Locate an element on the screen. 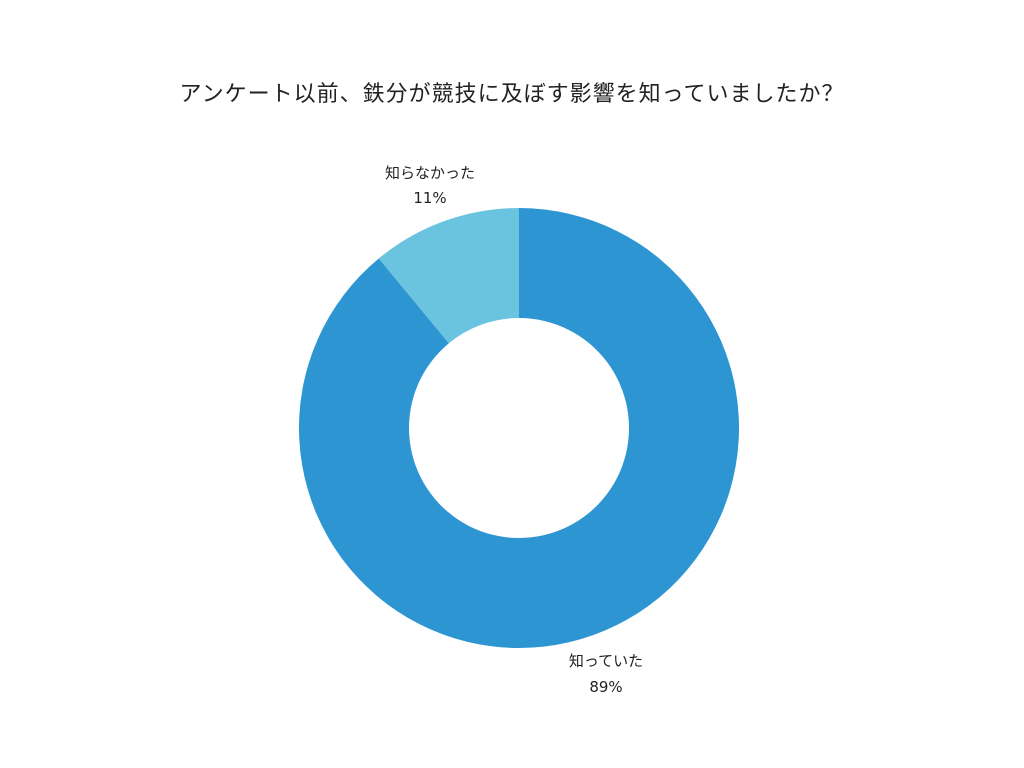  slice-value-label: 11% is located at coordinates (429, 198).